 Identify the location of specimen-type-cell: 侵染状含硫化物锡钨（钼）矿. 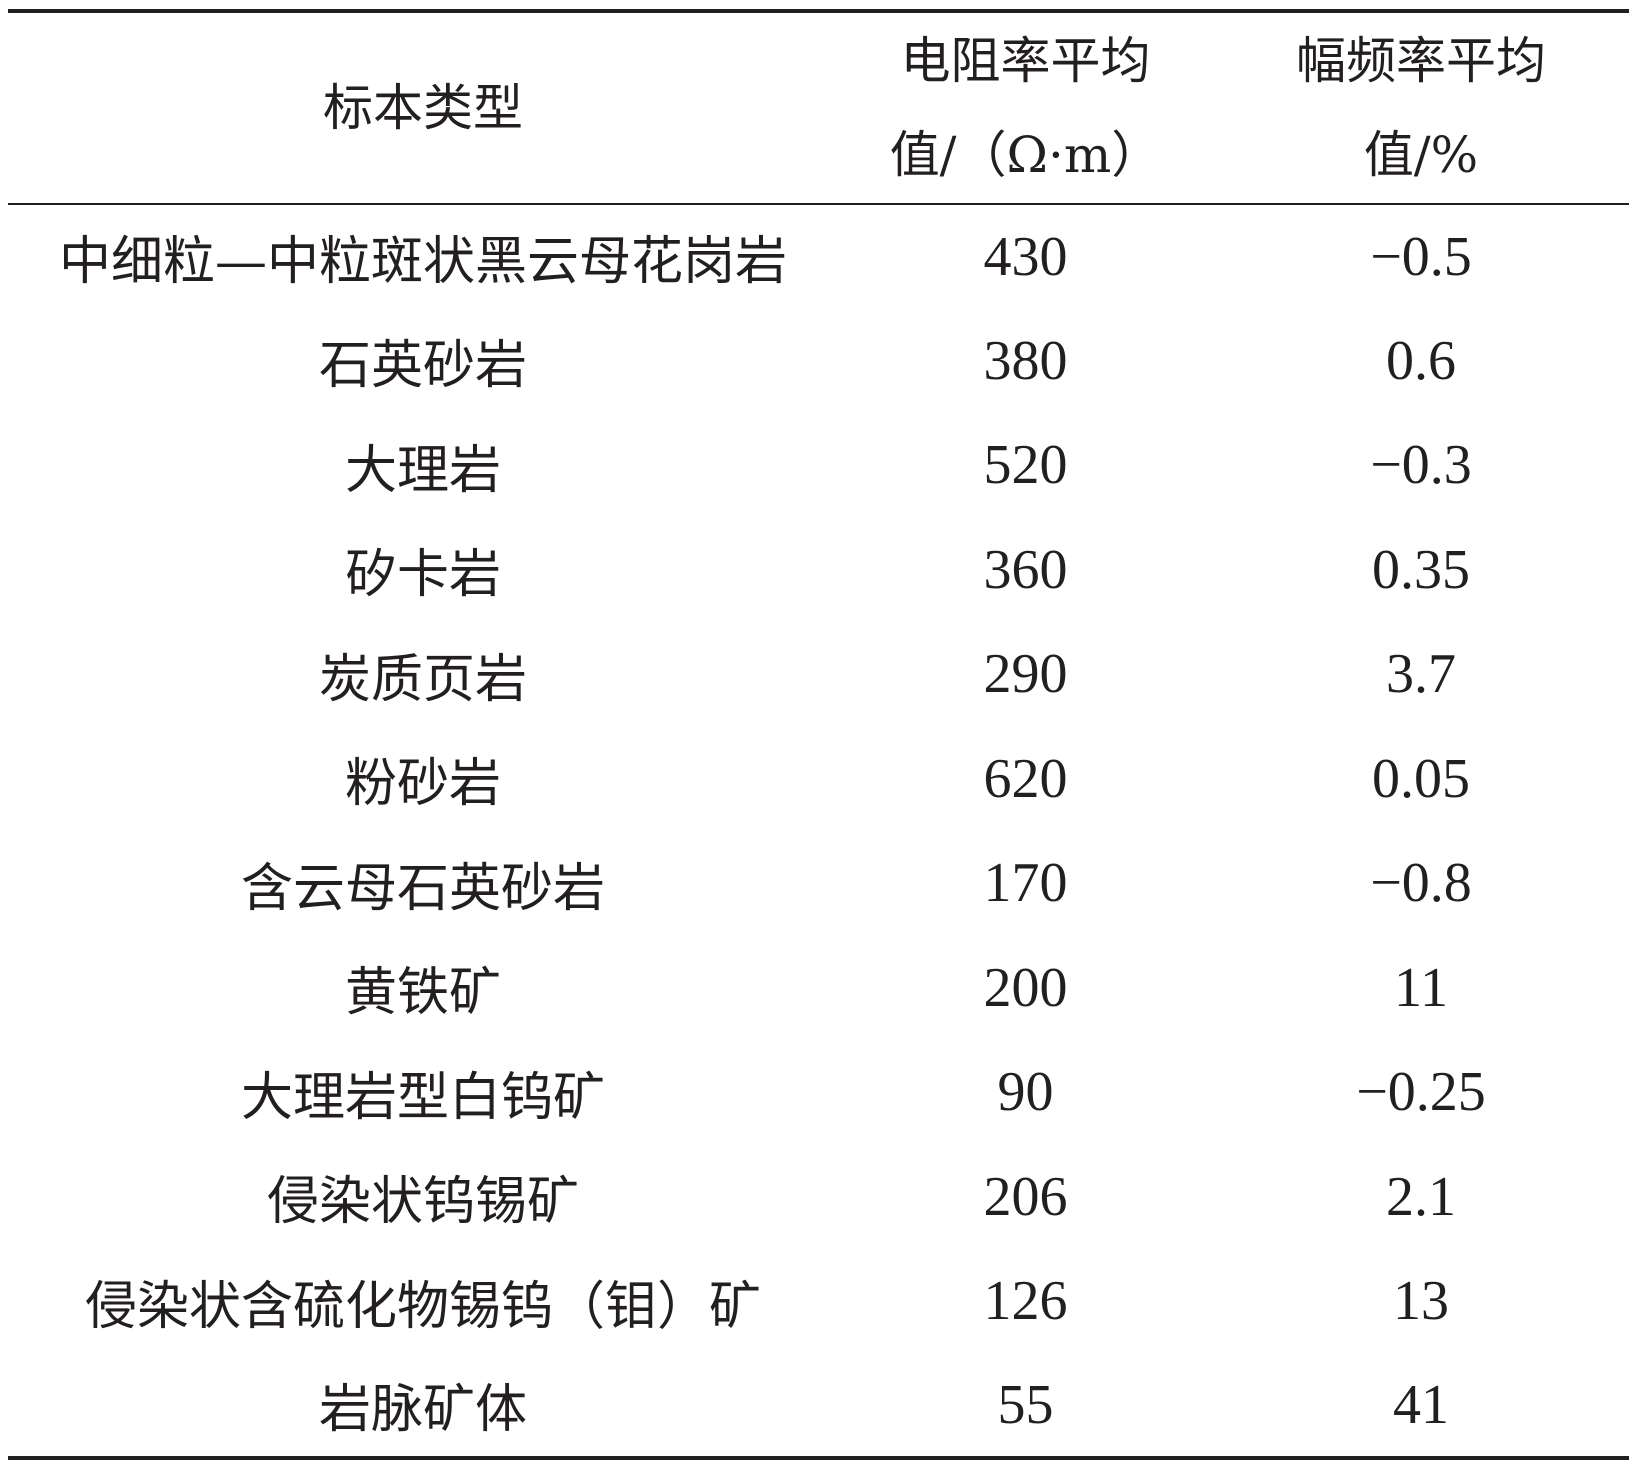
(422, 1306).